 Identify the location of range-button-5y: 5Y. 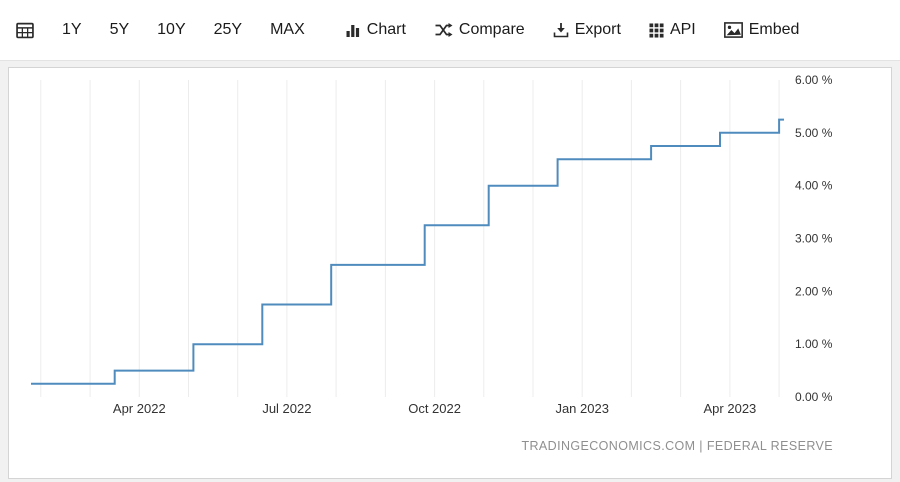
(120, 30).